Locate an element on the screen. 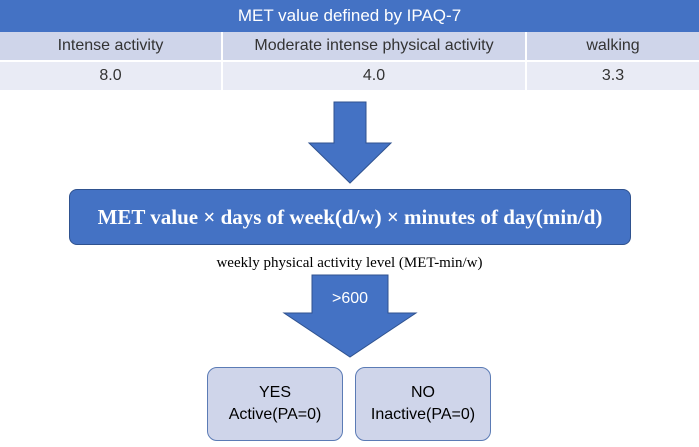 This screenshot has height=447, width=699. no-inactive-box: NO Inactive(PA=0) is located at coordinates (423, 404).